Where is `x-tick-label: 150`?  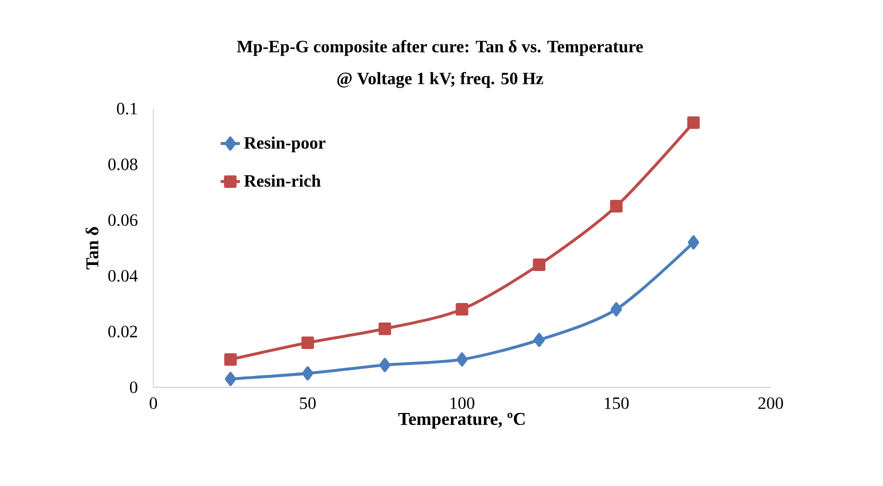
x-tick-label: 150 is located at coordinates (616, 403).